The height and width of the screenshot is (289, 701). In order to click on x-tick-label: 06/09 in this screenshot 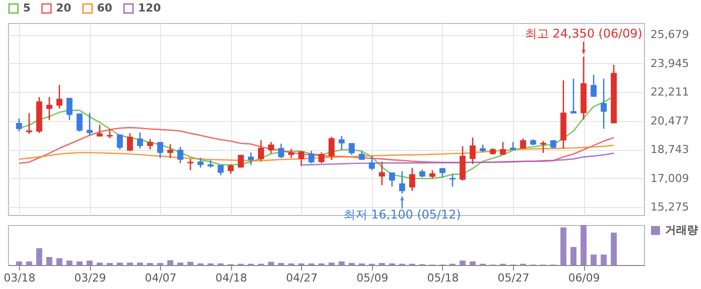, I will do `click(584, 278)`.